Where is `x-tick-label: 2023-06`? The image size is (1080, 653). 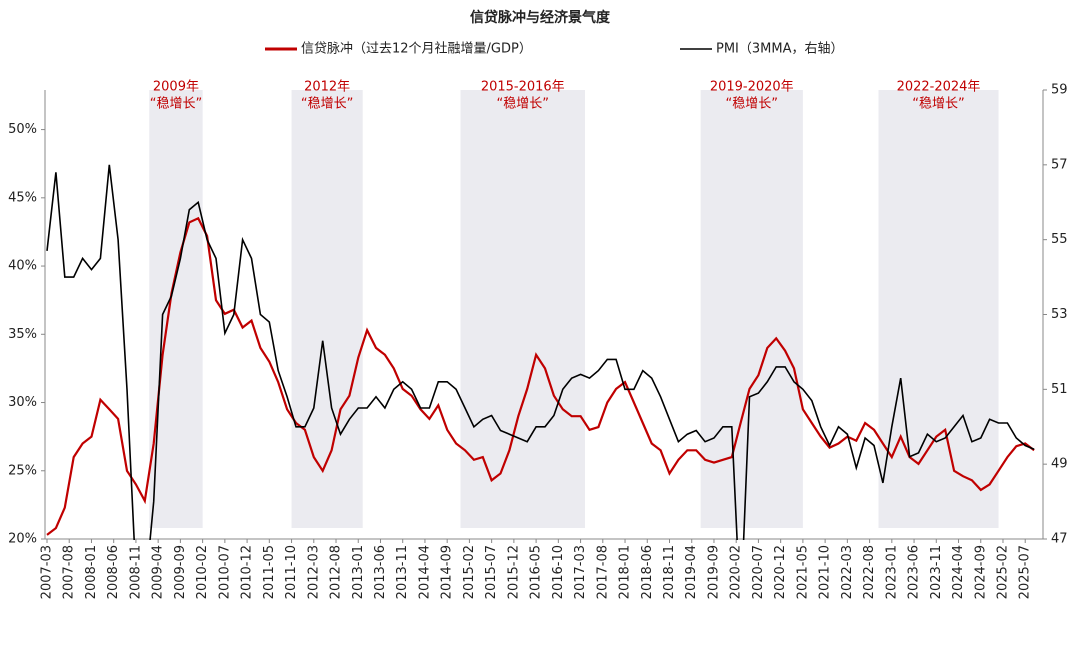 x-tick-label: 2023-06 is located at coordinates (914, 572).